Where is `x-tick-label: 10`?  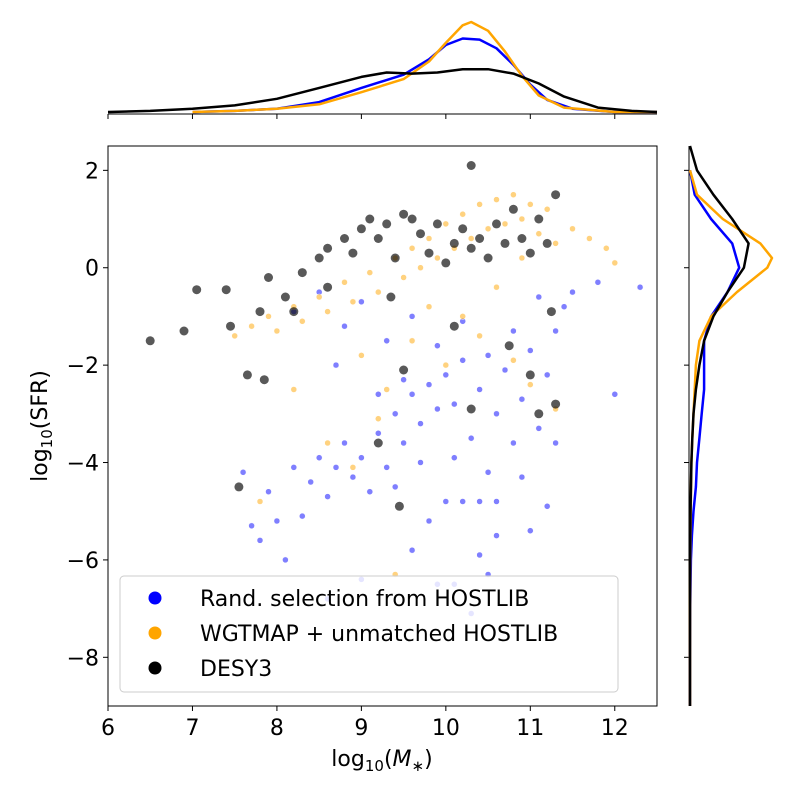
x-tick-label: 10 is located at coordinates (446, 728).